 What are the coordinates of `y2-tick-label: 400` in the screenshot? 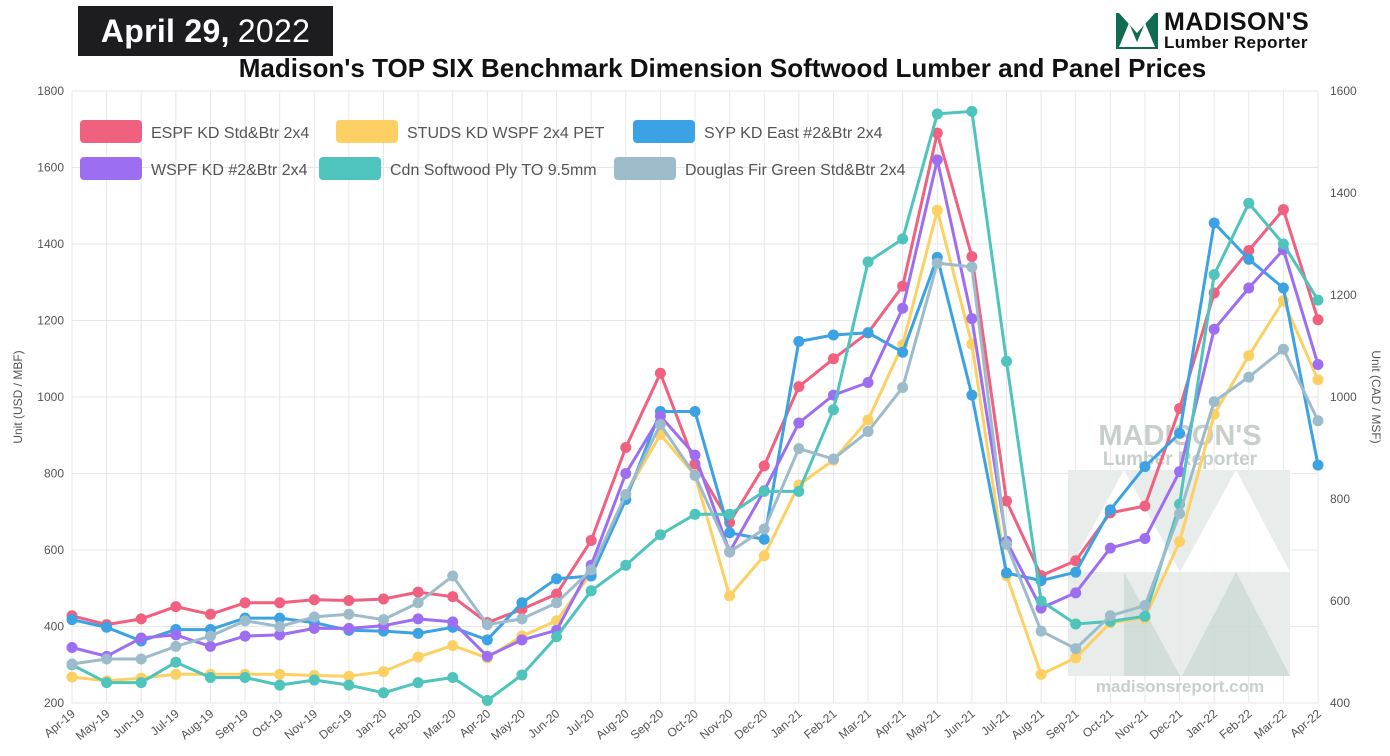 It's located at (1340, 703).